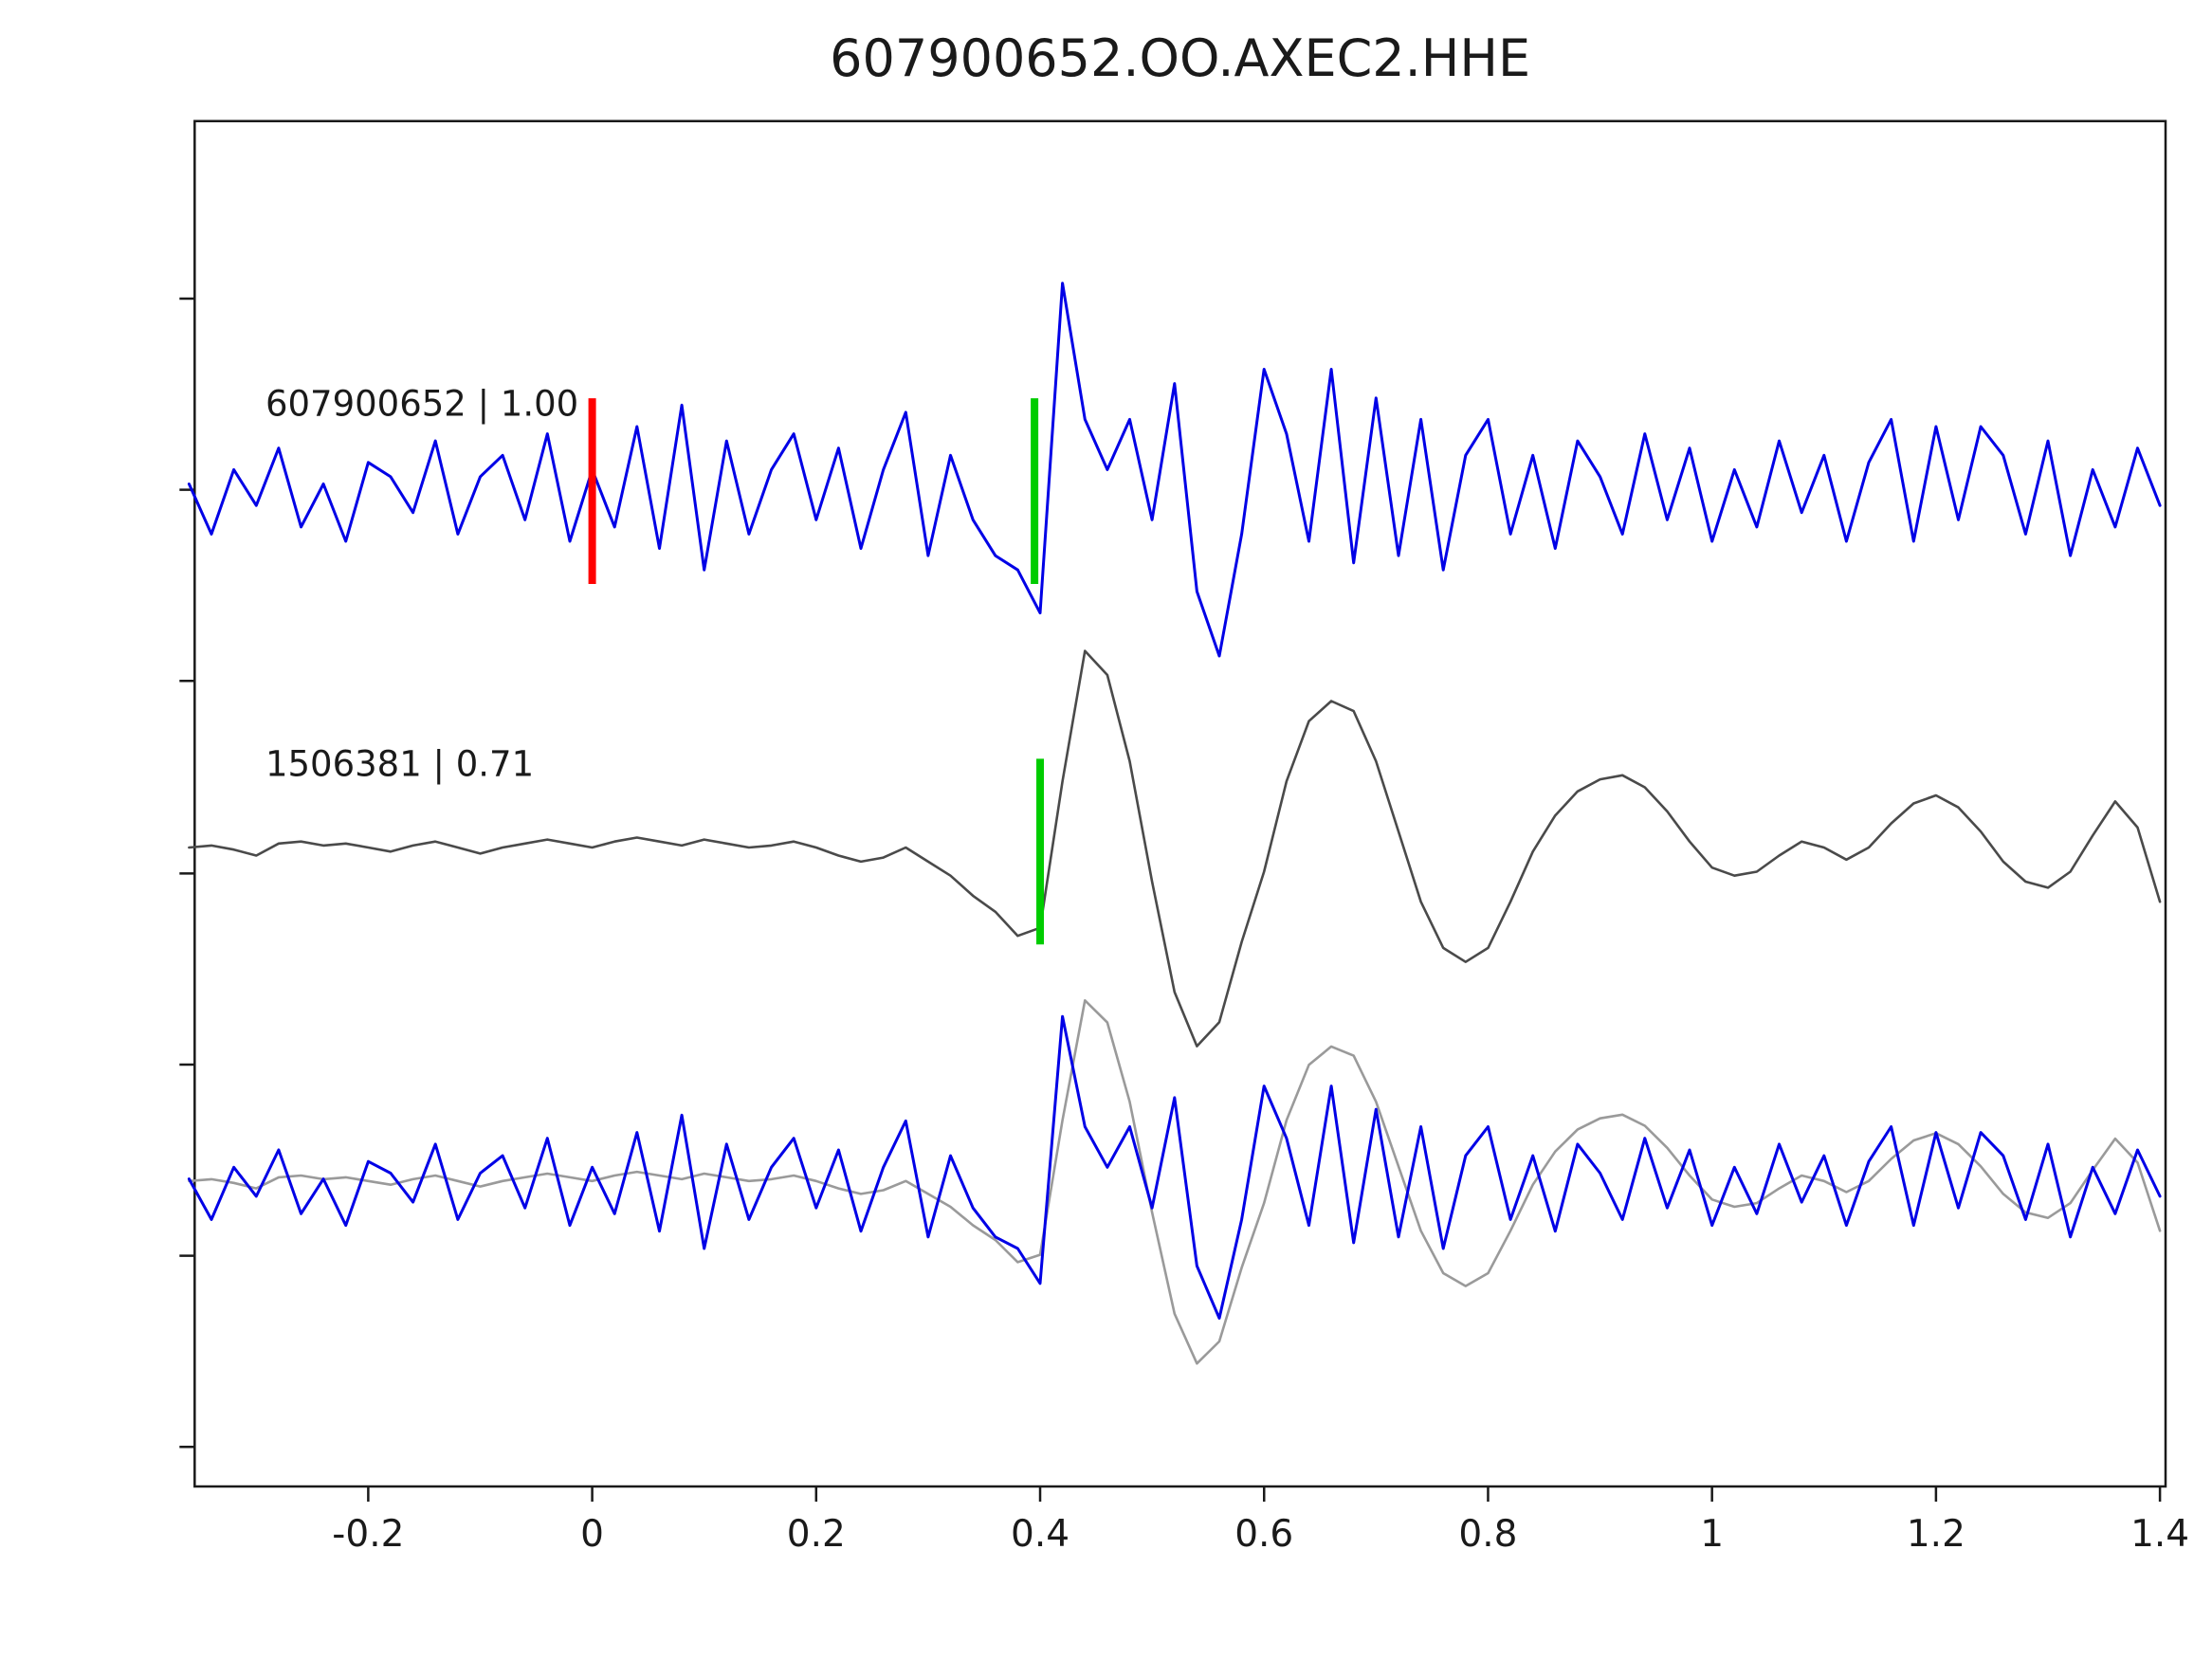 The width and height of the screenshot is (2212, 1659). Describe the element at coordinates (1935, 1534) in the screenshot. I see `x-tick-label: 1.2` at that location.